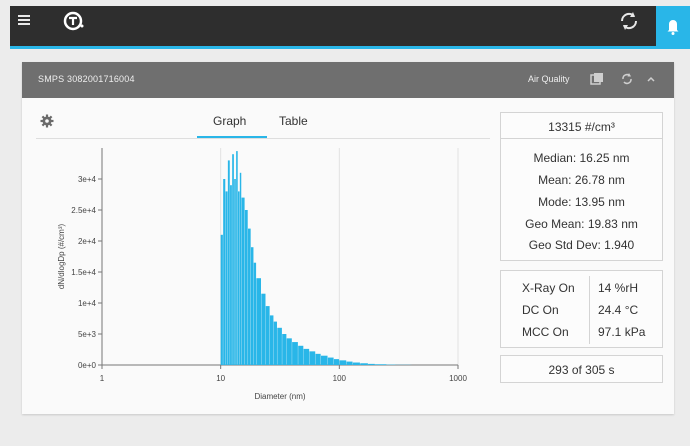  What do you see at coordinates (220, 378) in the screenshot?
I see `x-tick-label: 10` at bounding box center [220, 378].